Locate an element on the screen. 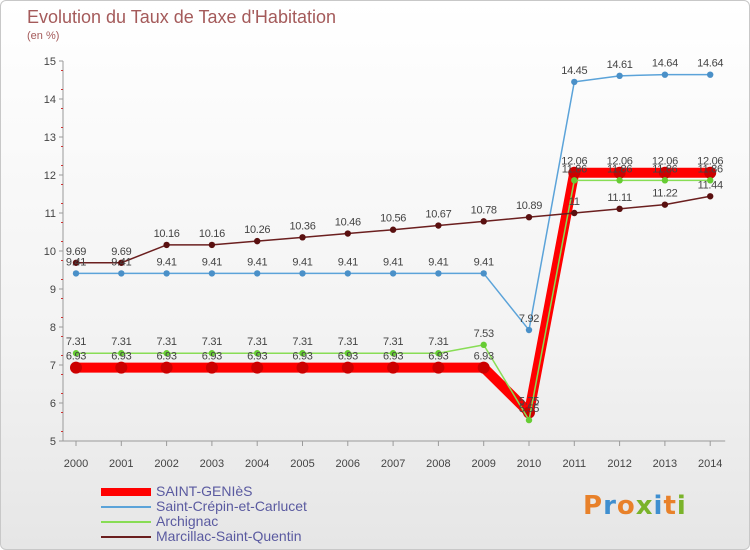 The height and width of the screenshot is (550, 750). x-tick-label: 2000 is located at coordinates (76, 464).